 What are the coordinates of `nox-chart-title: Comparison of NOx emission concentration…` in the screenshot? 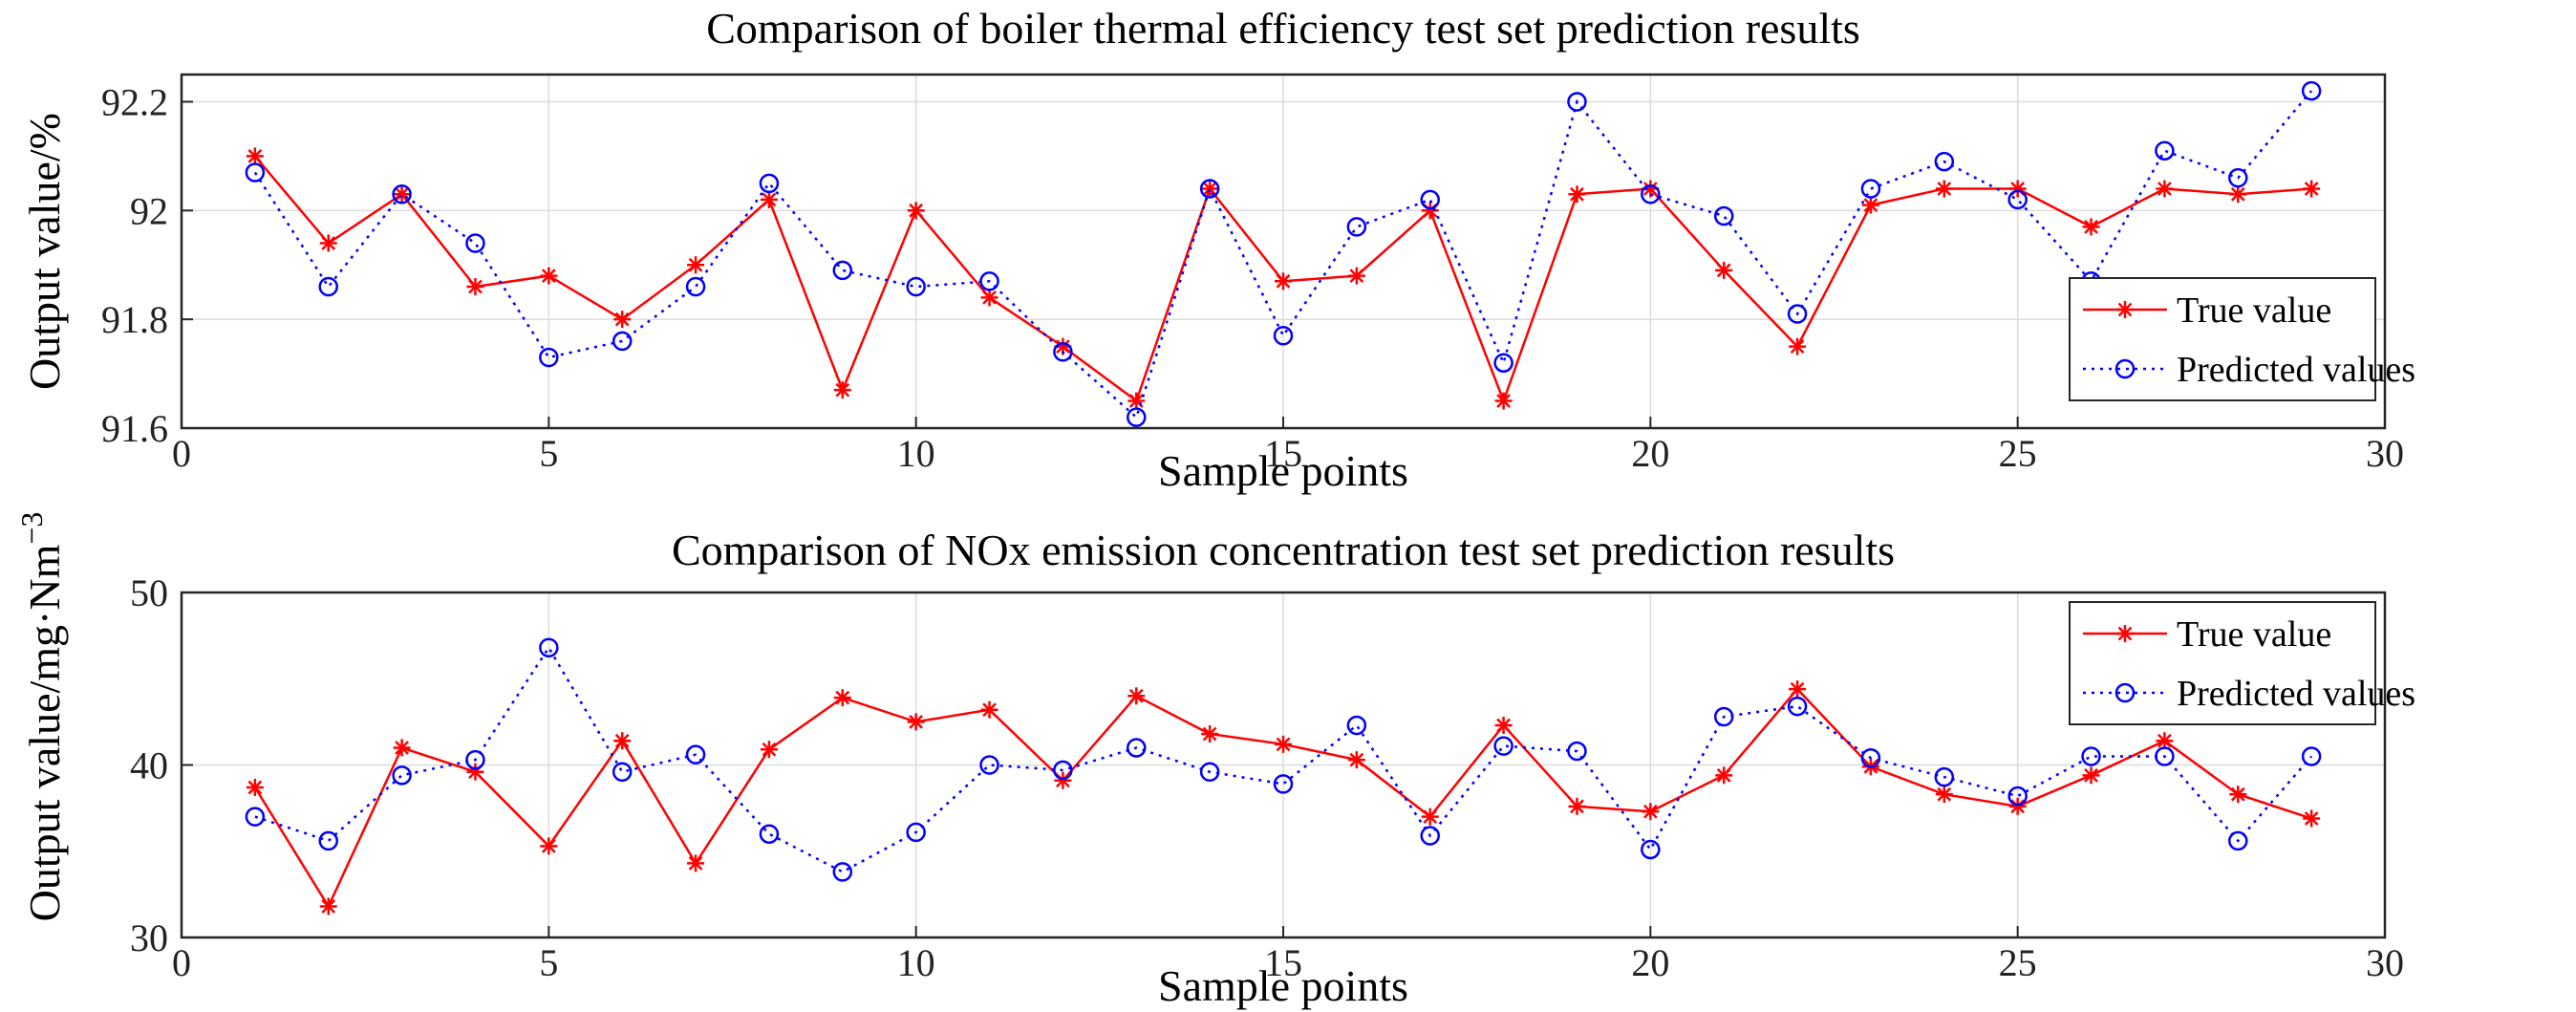 It's located at (1283, 550).